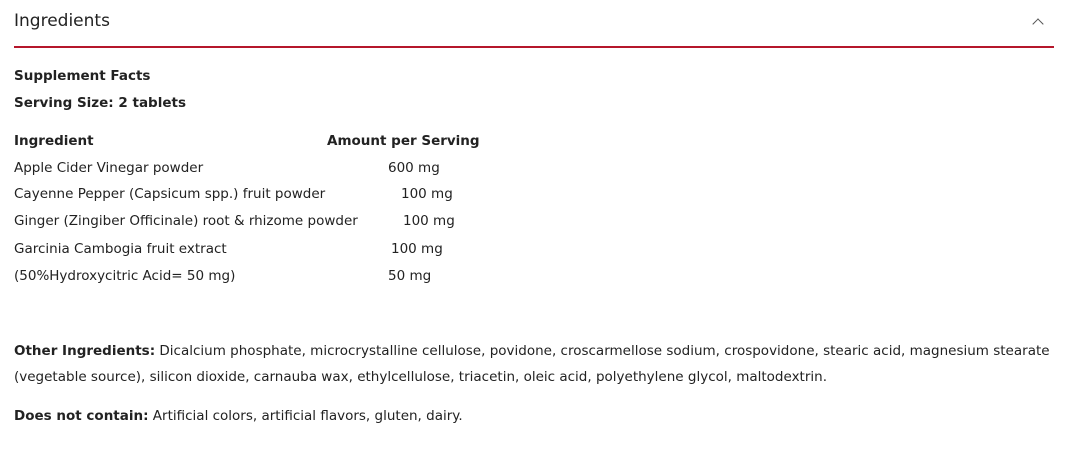 This screenshot has height=459, width=1074. Describe the element at coordinates (120, 249) in the screenshot. I see `table-row: Garcinia Cambogia fruit extract` at that location.